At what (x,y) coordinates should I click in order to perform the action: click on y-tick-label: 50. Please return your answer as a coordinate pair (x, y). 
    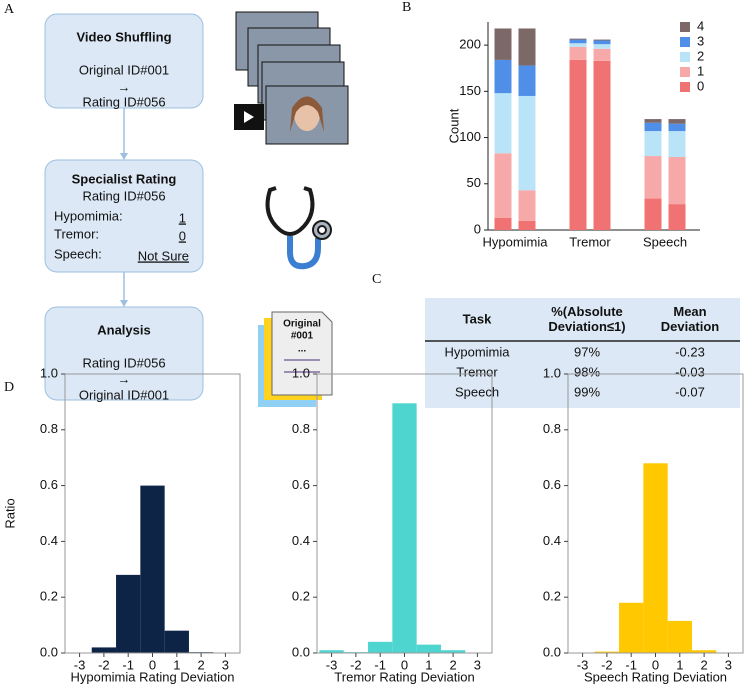
    Looking at the image, I should click on (474, 182).